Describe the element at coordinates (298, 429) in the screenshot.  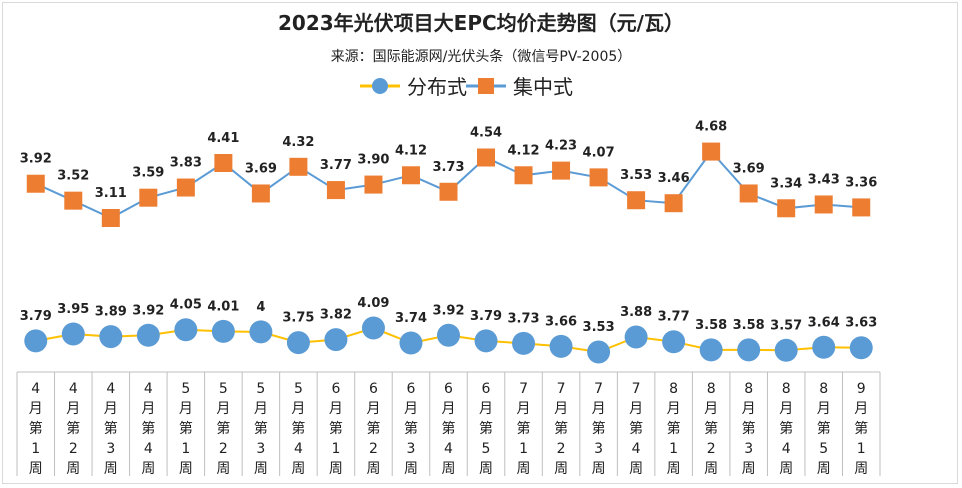
I see `x-tick-label: 5 月第 4 周` at that location.